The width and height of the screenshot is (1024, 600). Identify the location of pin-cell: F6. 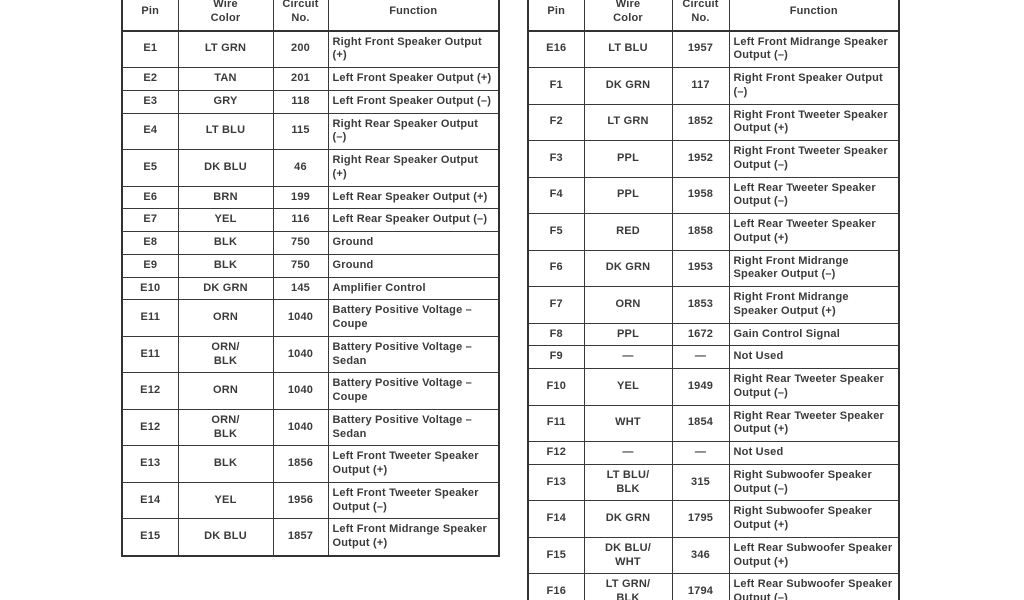
(556, 268).